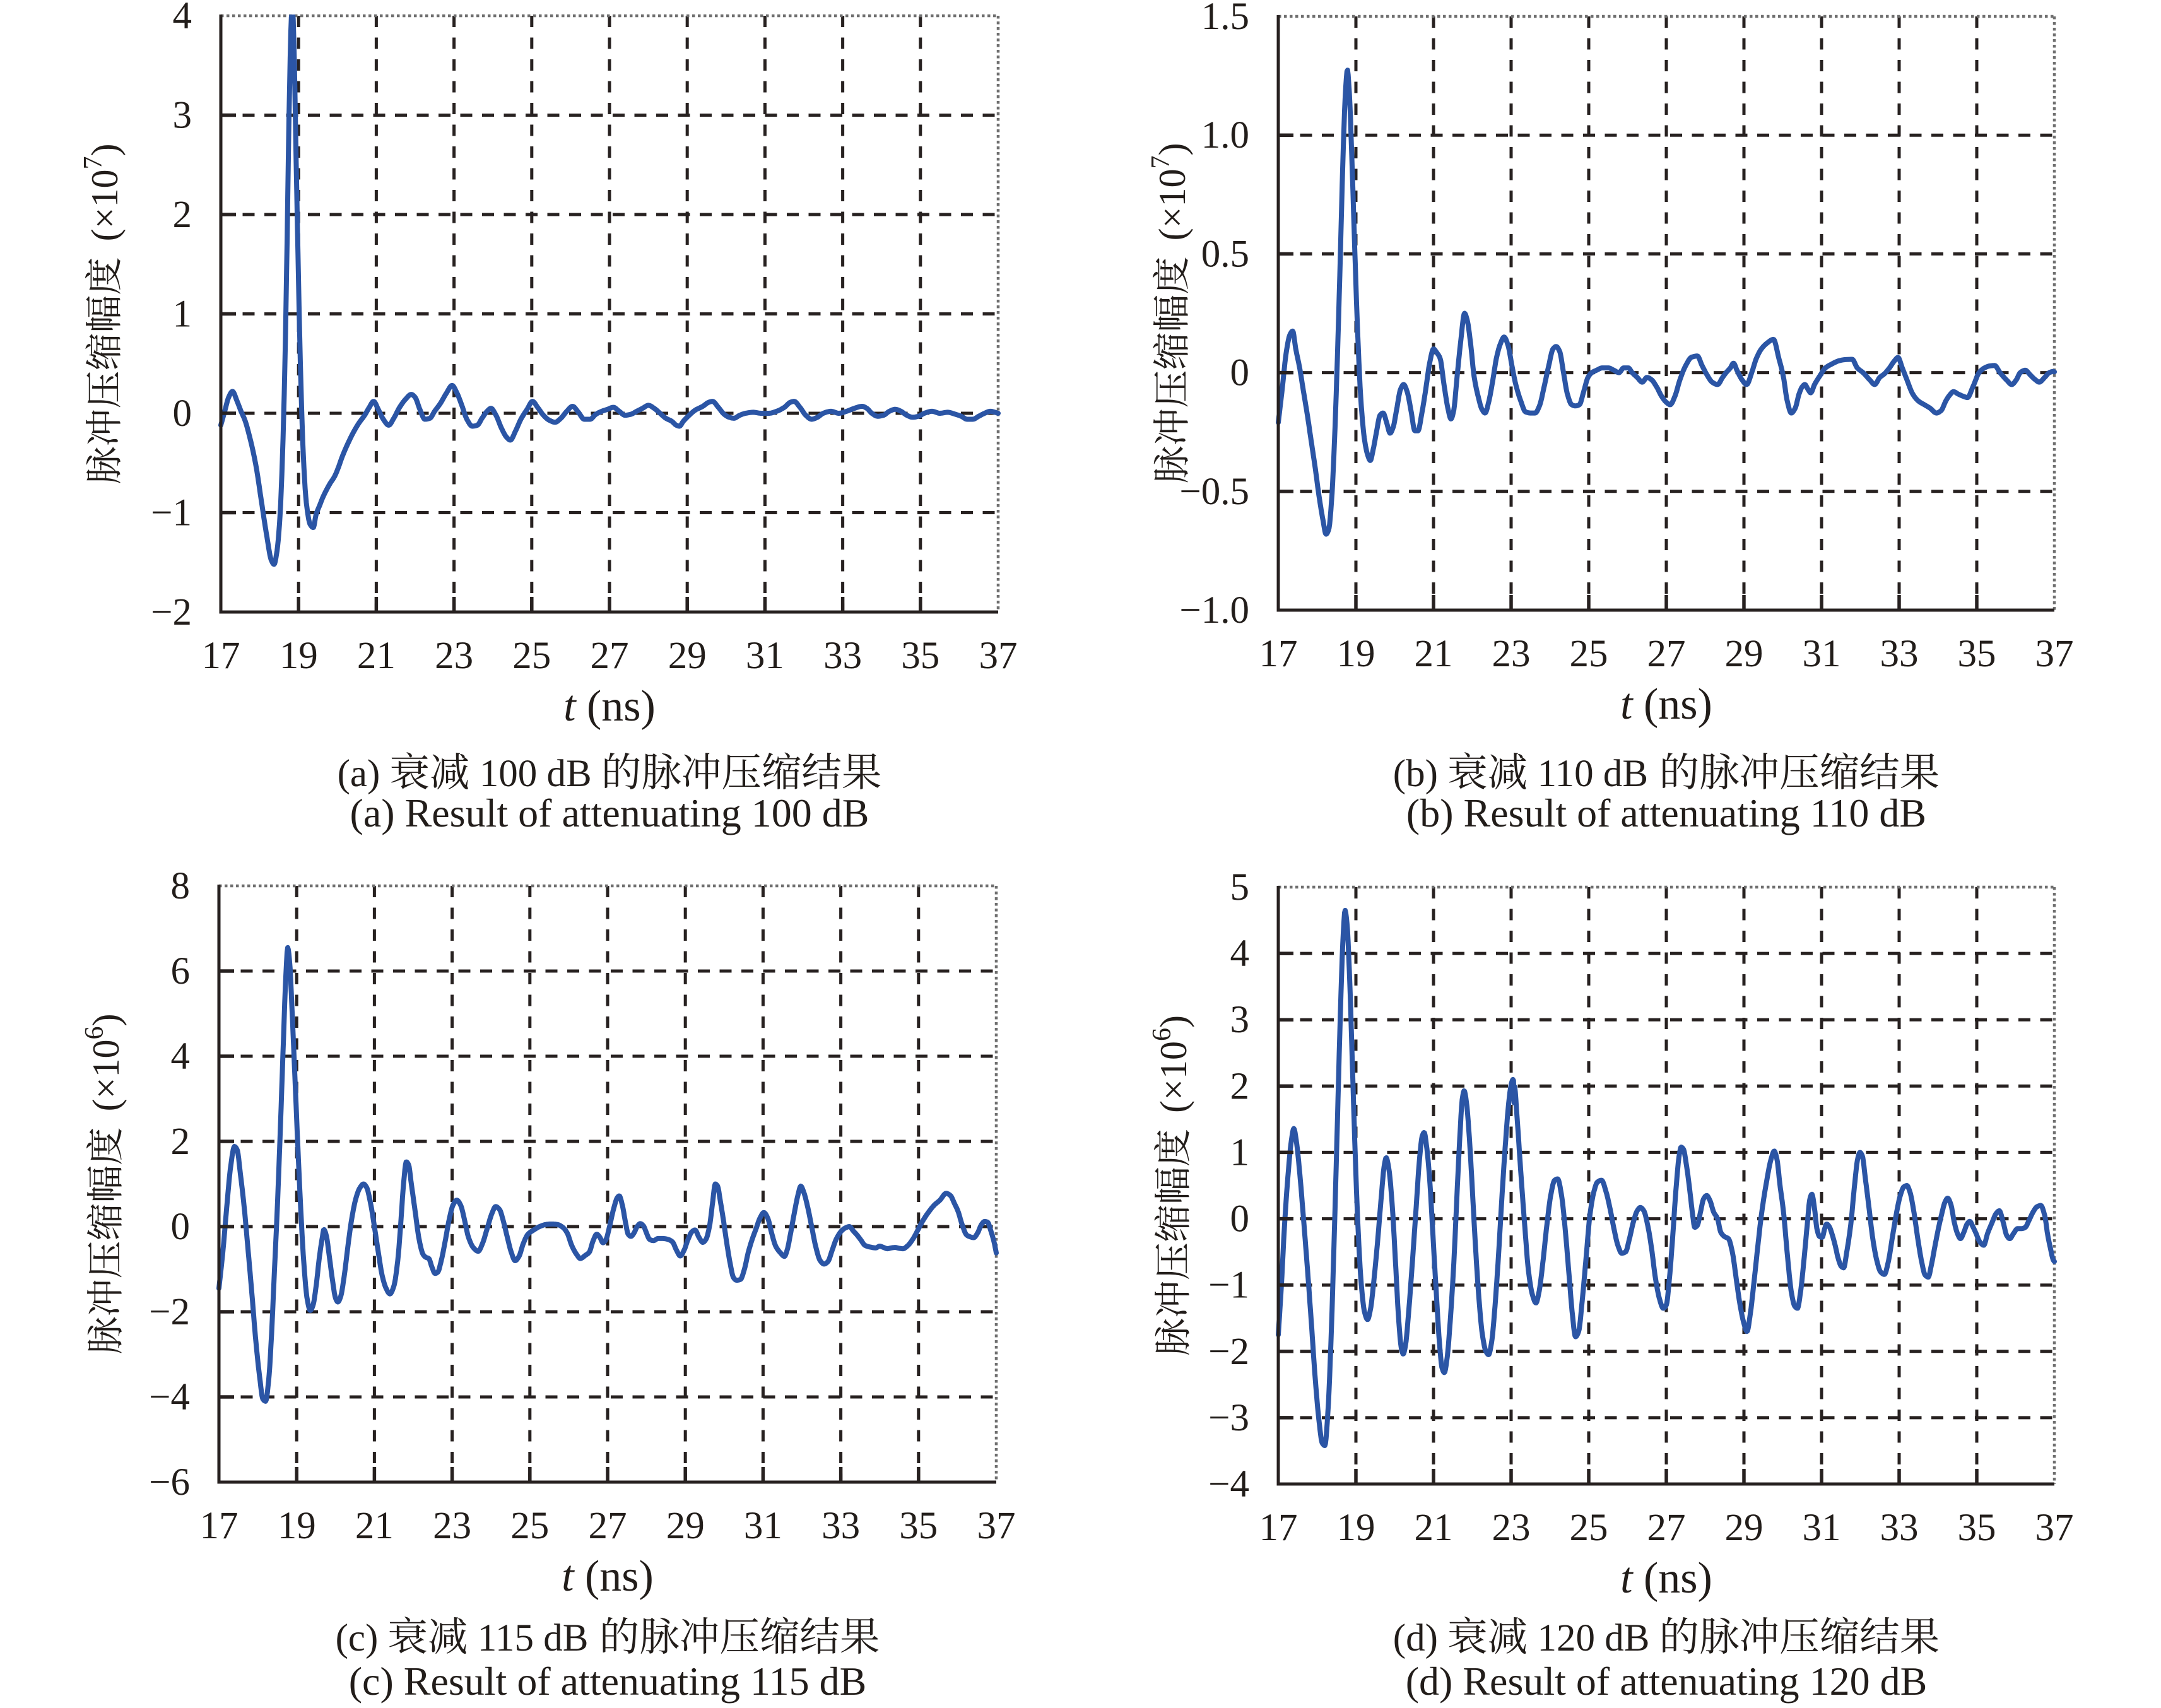  Describe the element at coordinates (608, 1682) in the screenshot. I see `svg-text:(c) Result of attenuating 115: (c) Result of attenuating 115 dB` at that location.